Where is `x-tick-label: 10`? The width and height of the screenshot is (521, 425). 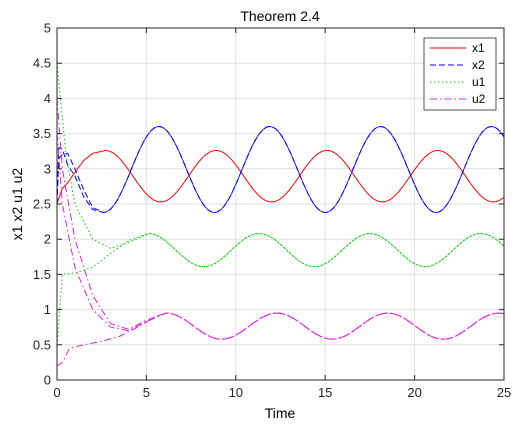 x-tick-label: 10 is located at coordinates (236, 392).